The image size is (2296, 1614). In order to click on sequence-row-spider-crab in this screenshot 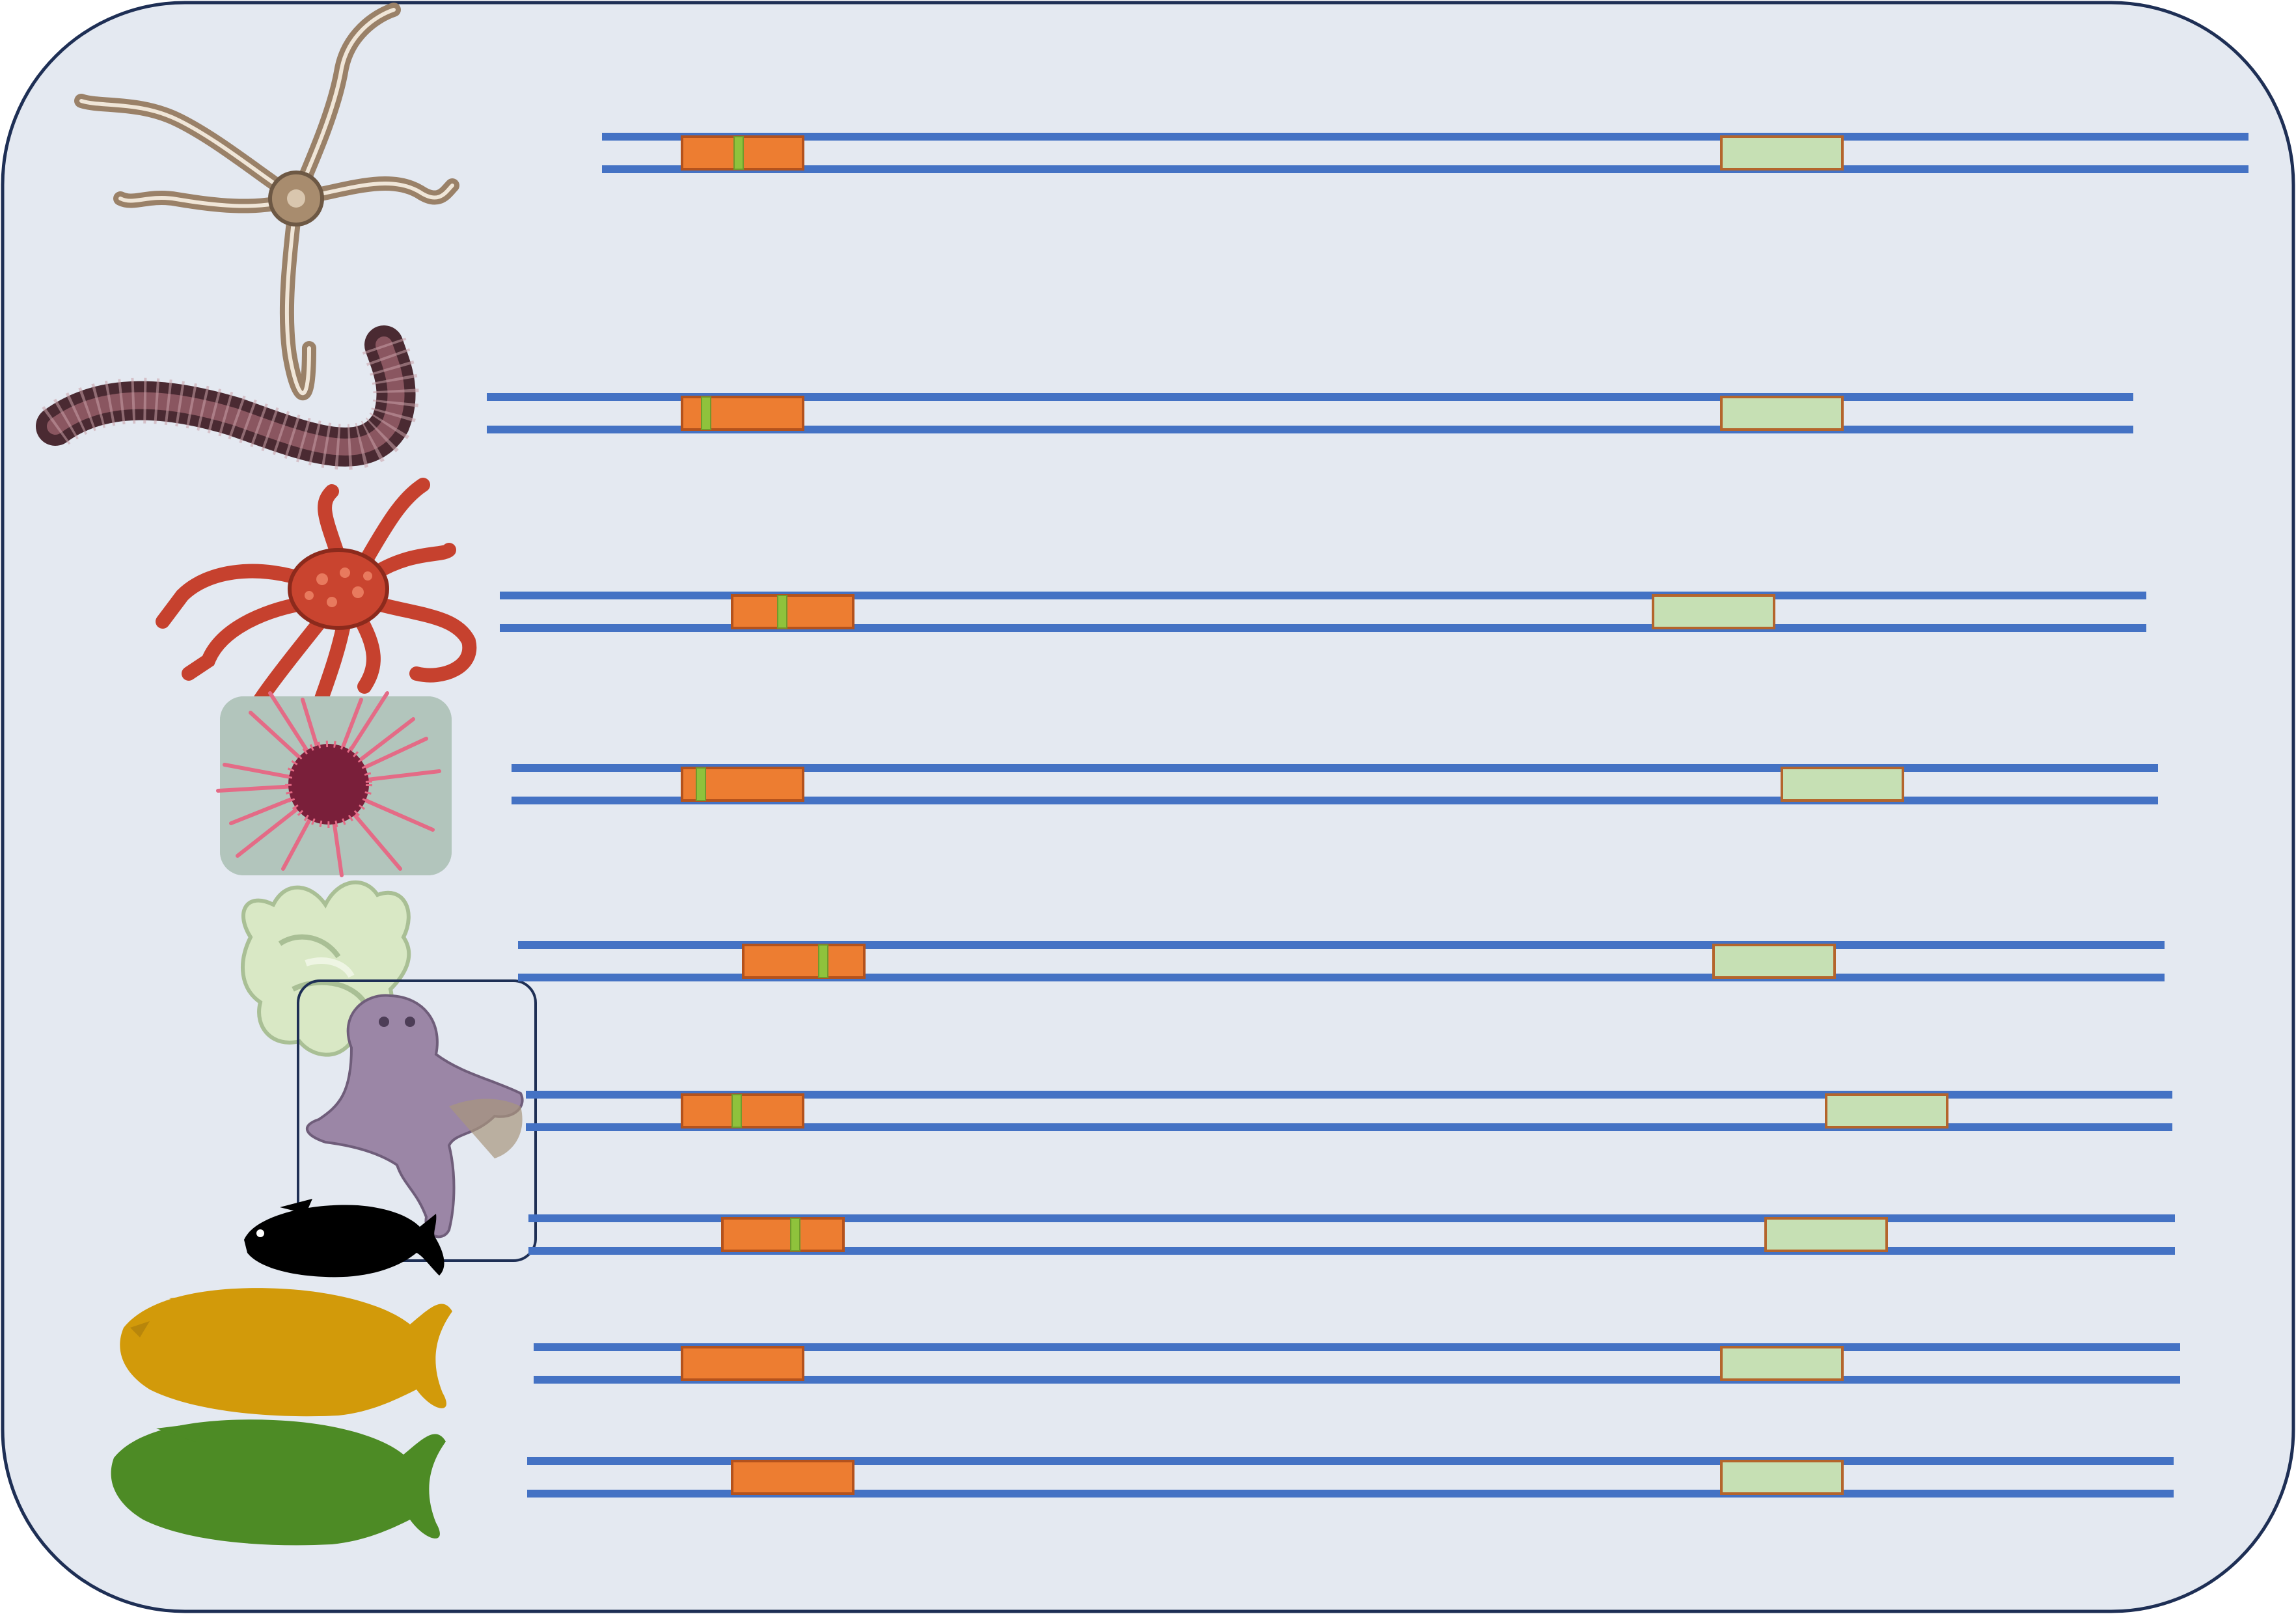, I will do `click(1323, 612)`.